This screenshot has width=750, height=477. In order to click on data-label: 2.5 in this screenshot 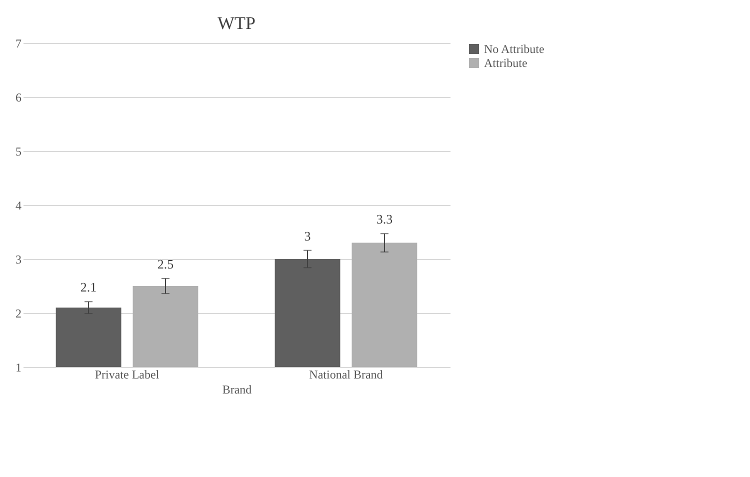, I will do `click(165, 264)`.